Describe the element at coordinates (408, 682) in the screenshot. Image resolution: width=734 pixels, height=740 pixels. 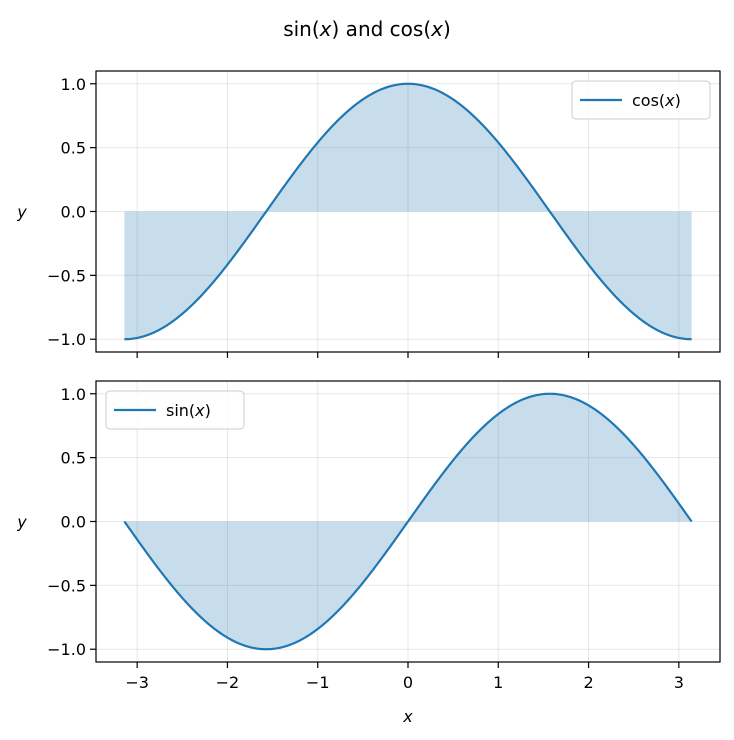
I see `sin-xtick-label: 0` at that location.